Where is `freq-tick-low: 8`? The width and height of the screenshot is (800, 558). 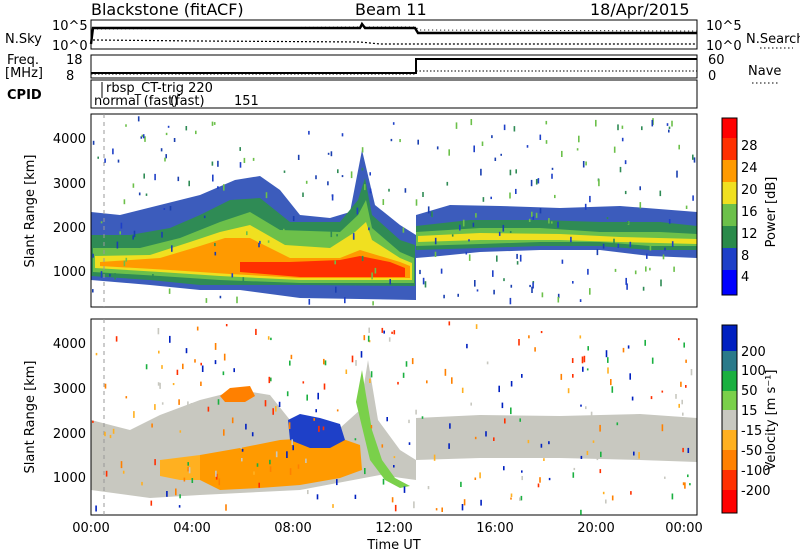 freq-tick-low: 8 is located at coordinates (70, 76).